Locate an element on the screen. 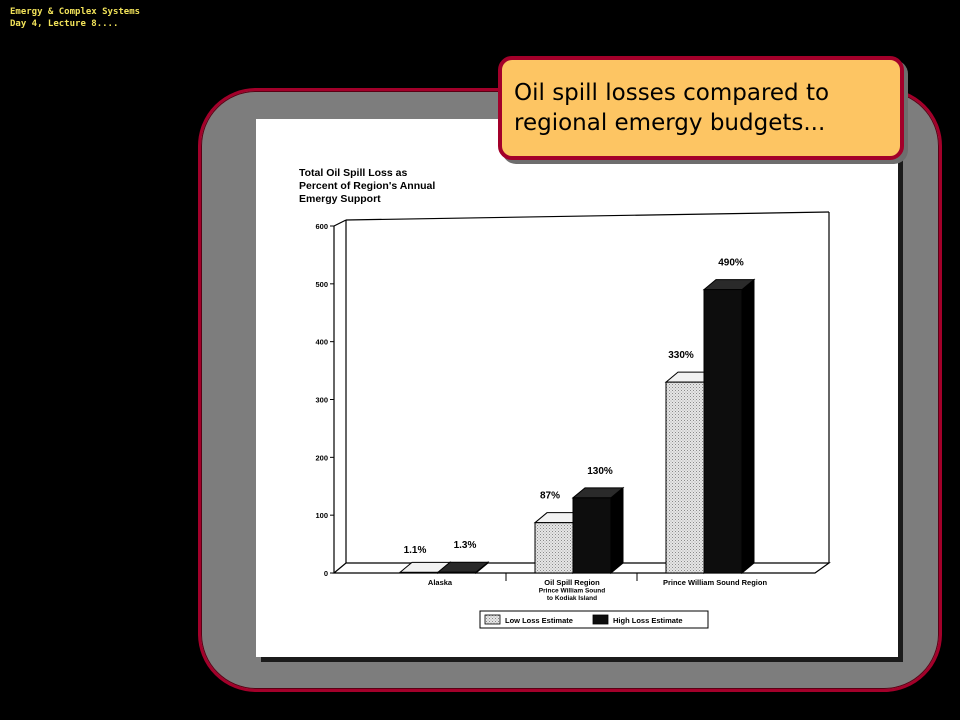  chart-title-line: Percent of Region's Annual is located at coordinates (367, 186).